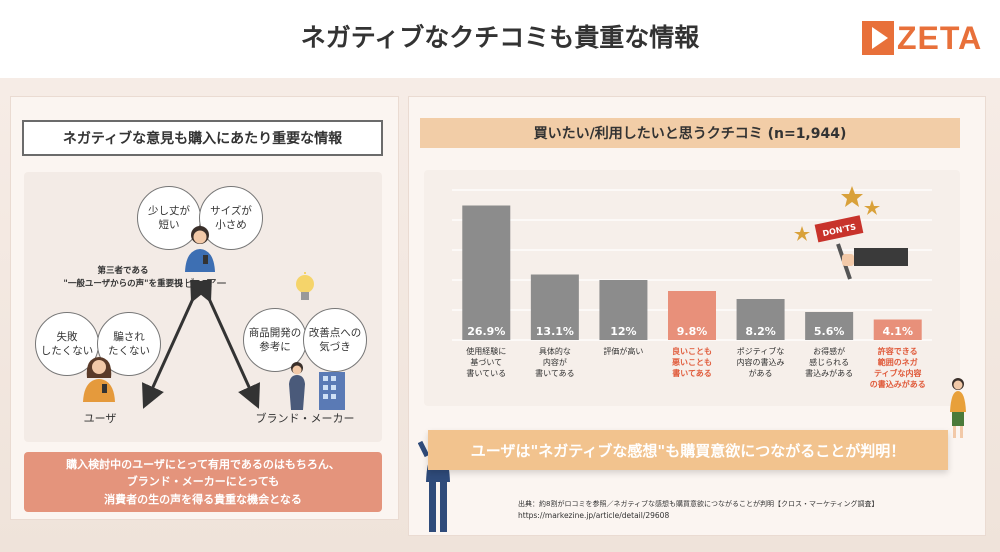  Describe the element at coordinates (623, 351) in the screenshot. I see `category-label-3: 評価が高い` at that location.